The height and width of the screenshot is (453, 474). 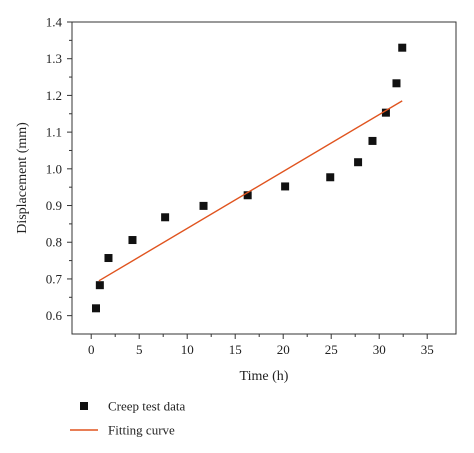 What do you see at coordinates (261, 345) in the screenshot?
I see `x-axis-ticks: 0 5 10 15 20 25 30 35` at bounding box center [261, 345].